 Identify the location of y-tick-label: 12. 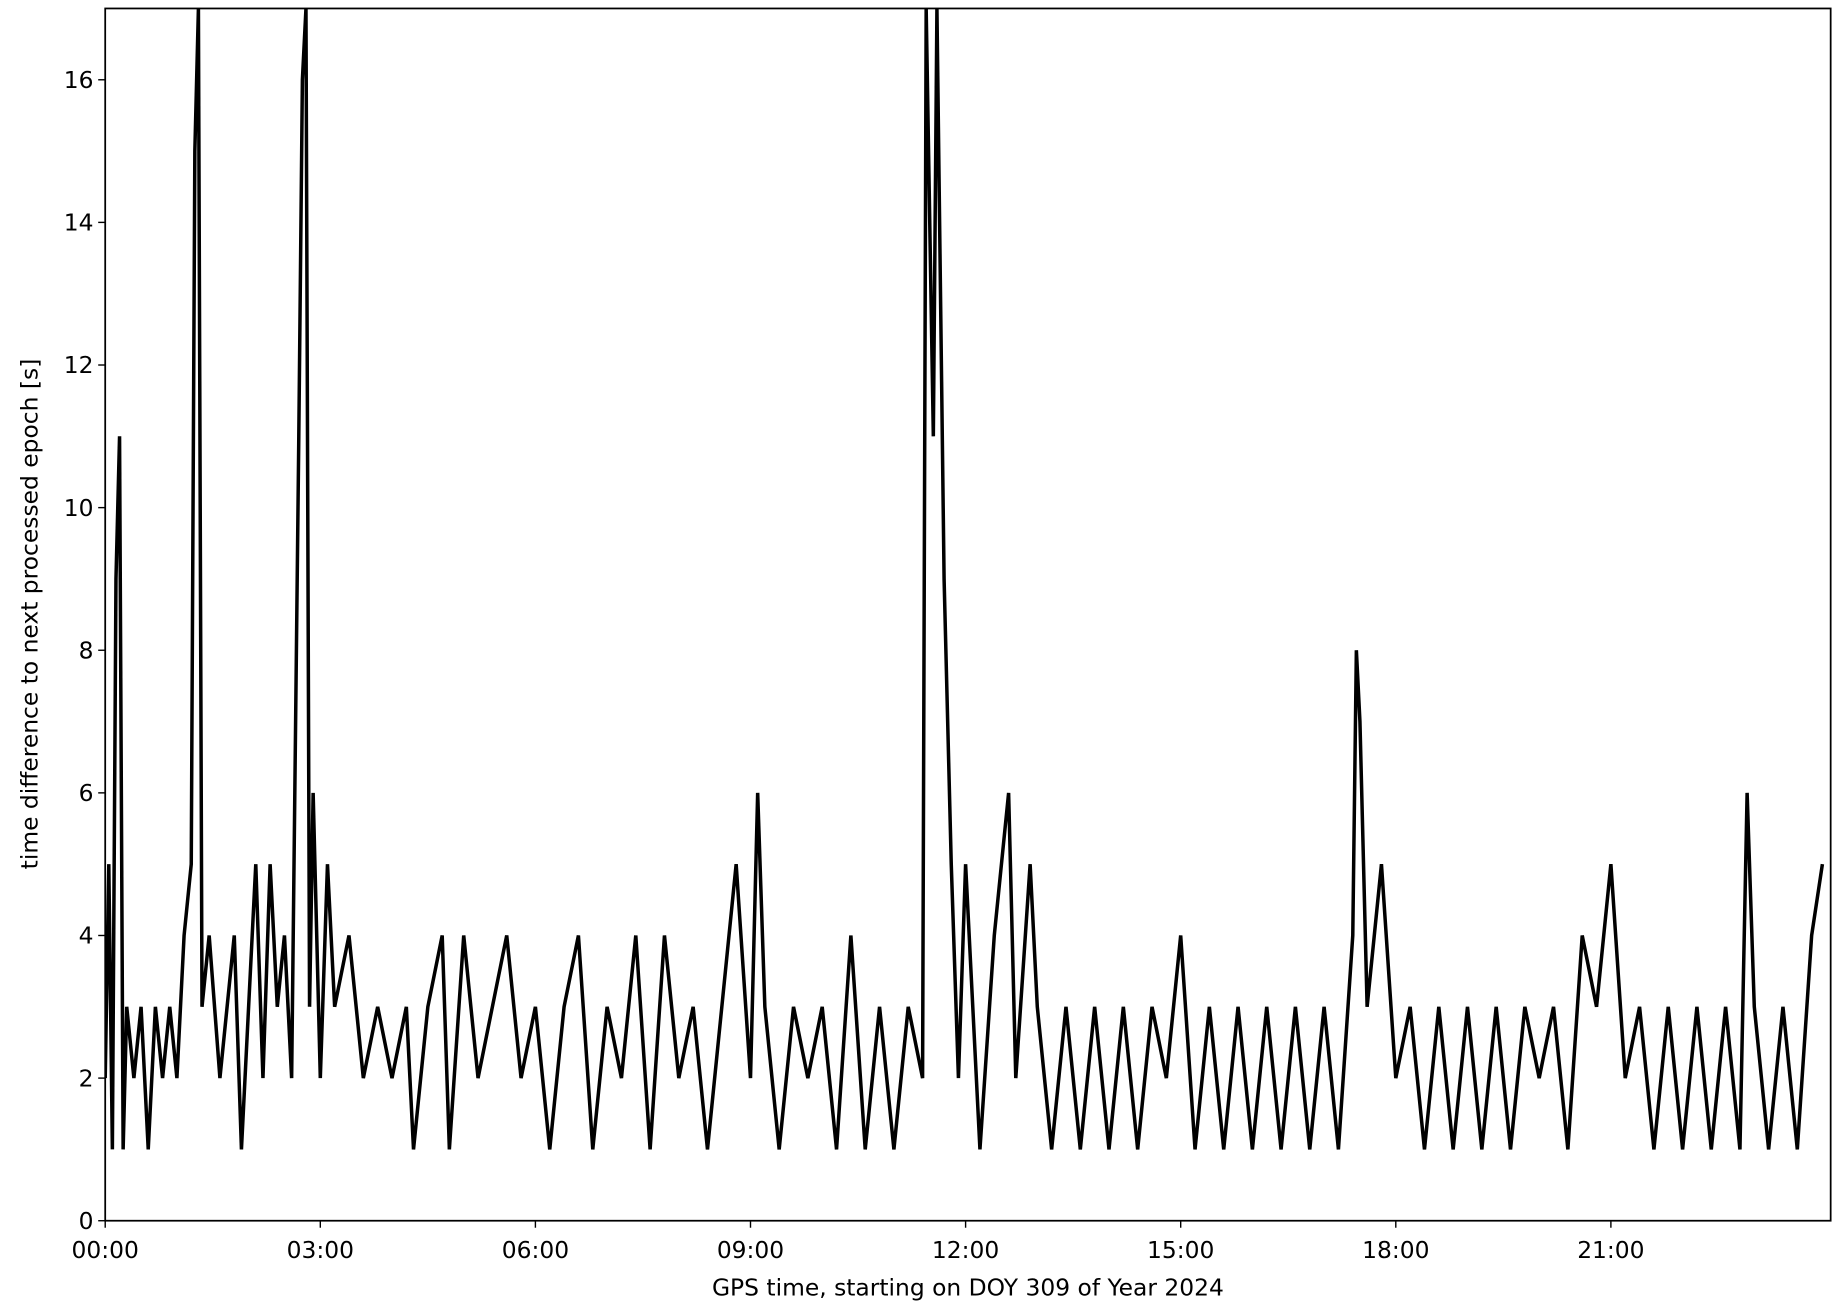
(79, 365).